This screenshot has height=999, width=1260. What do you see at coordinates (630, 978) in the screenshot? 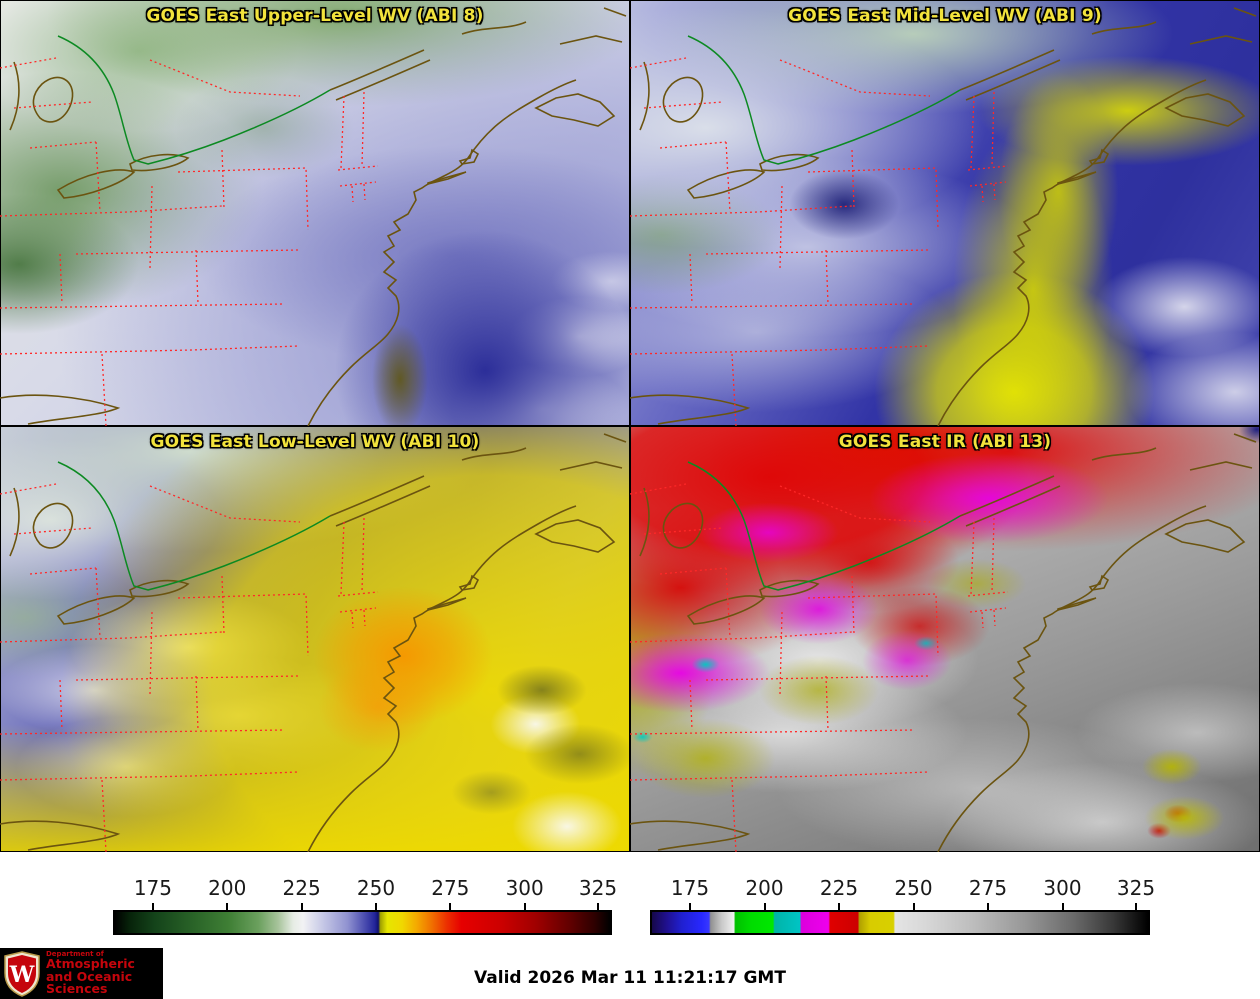
I see `valid-time-label: Valid 2026 Mar 11 11:21:17 GMT` at bounding box center [630, 978].